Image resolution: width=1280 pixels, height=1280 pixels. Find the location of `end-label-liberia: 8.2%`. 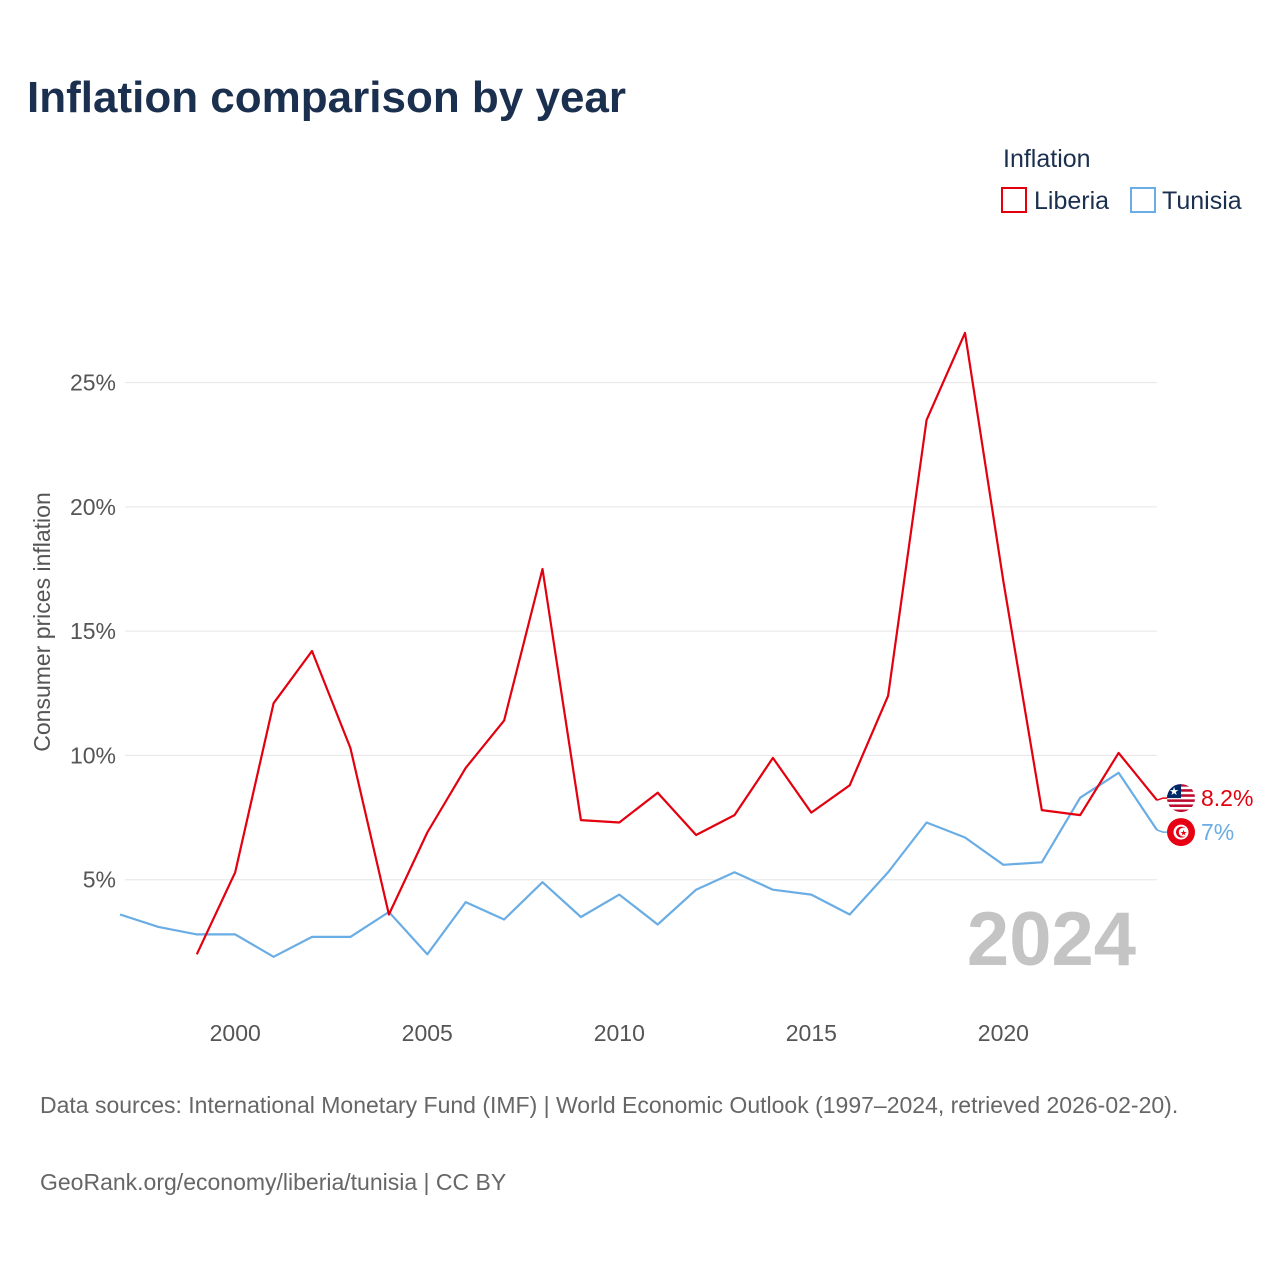

end-label-liberia: 8.2% is located at coordinates (1227, 798).